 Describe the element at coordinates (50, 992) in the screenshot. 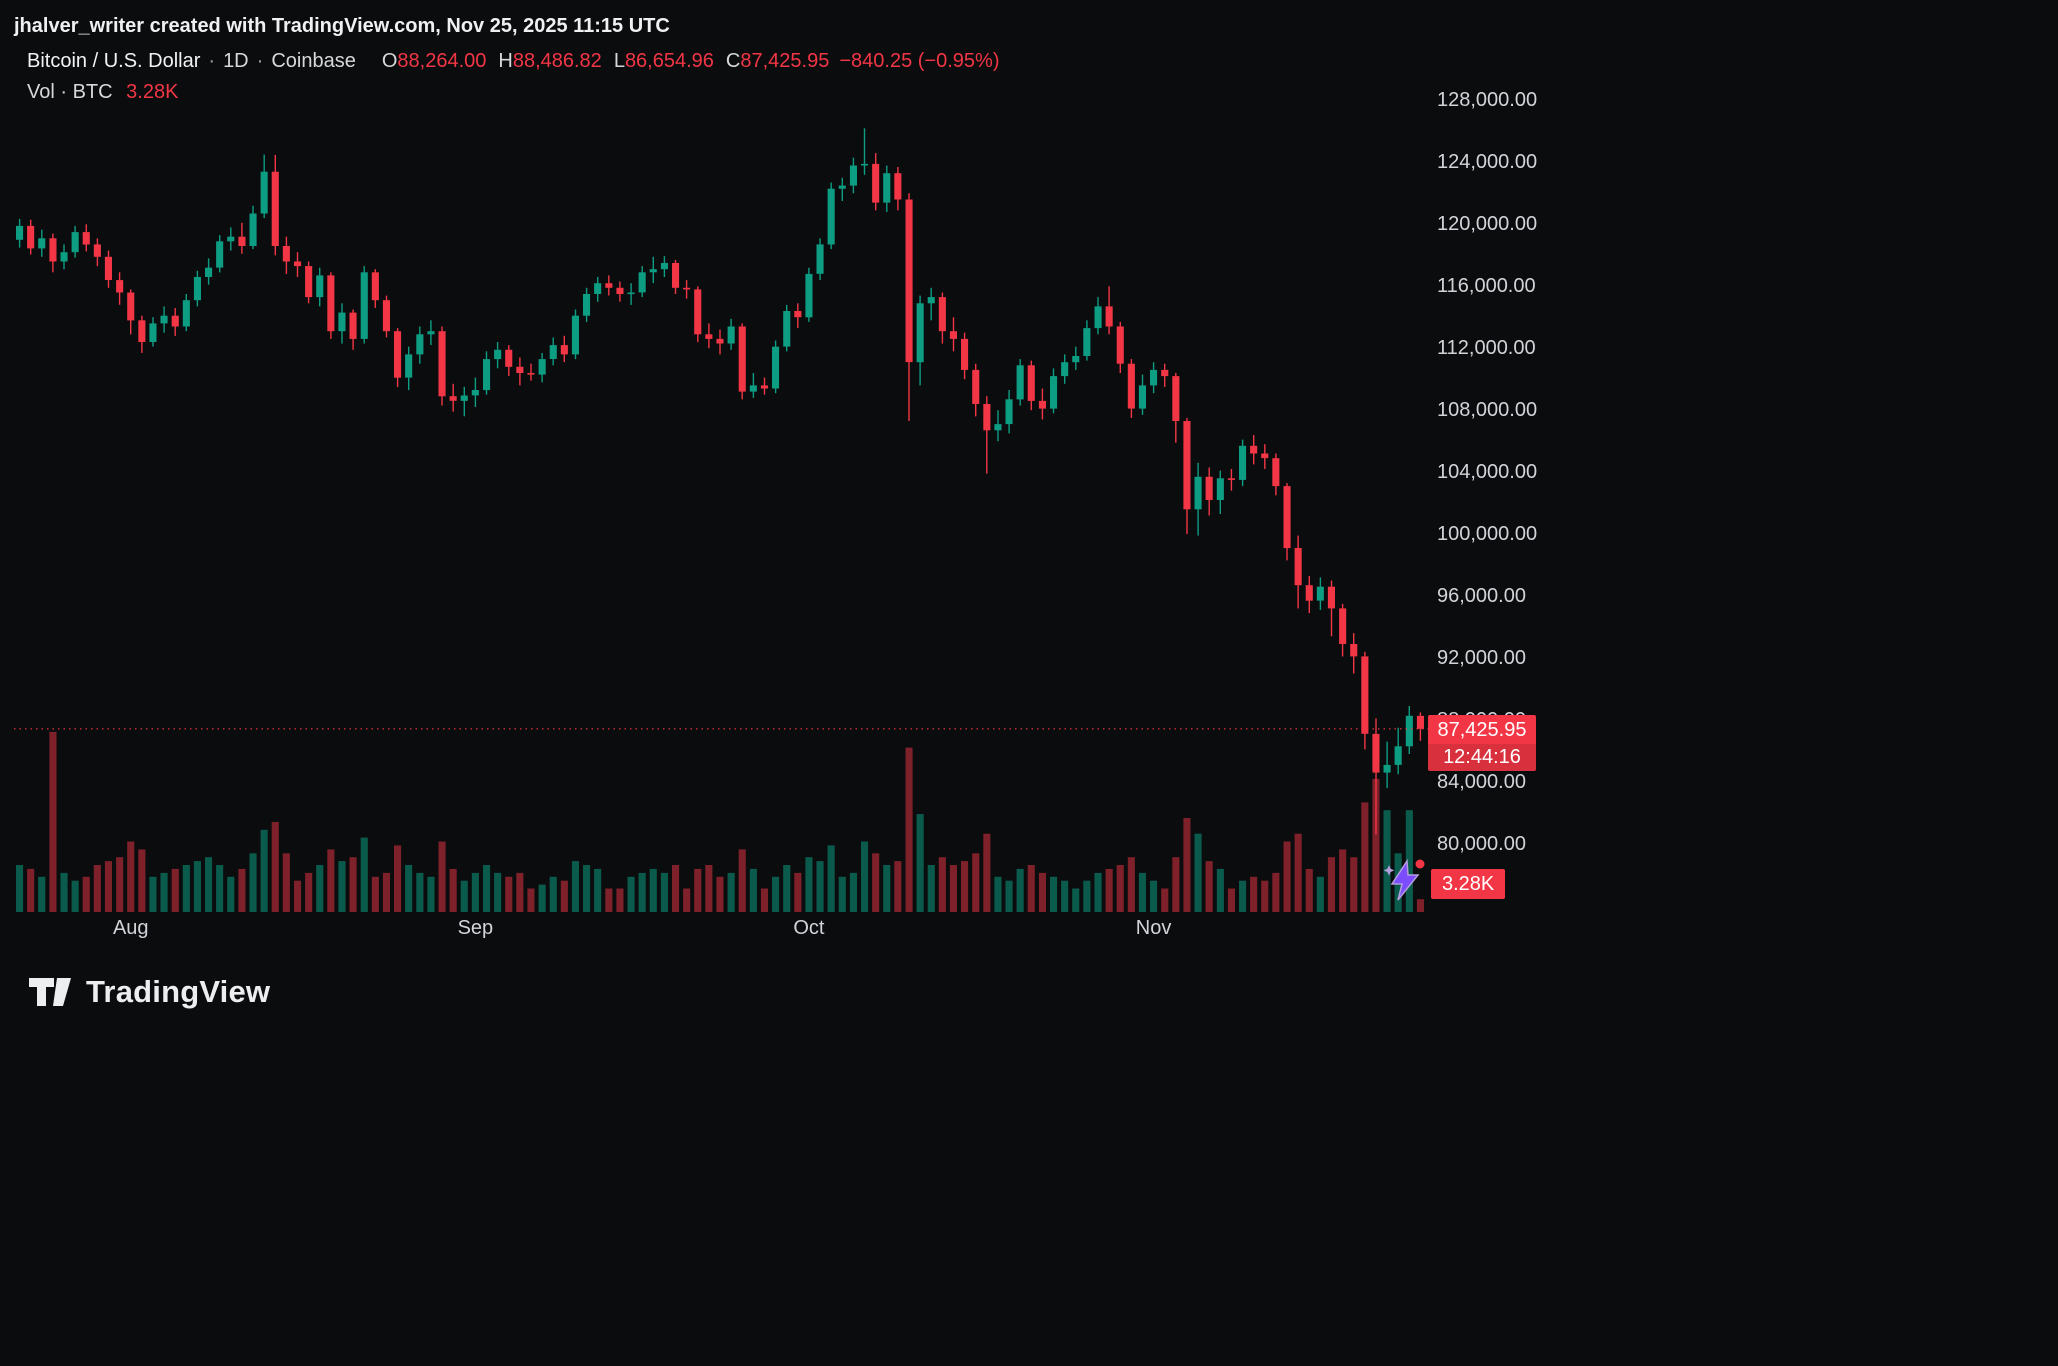

I see `tradingview-logo-icon` at that location.